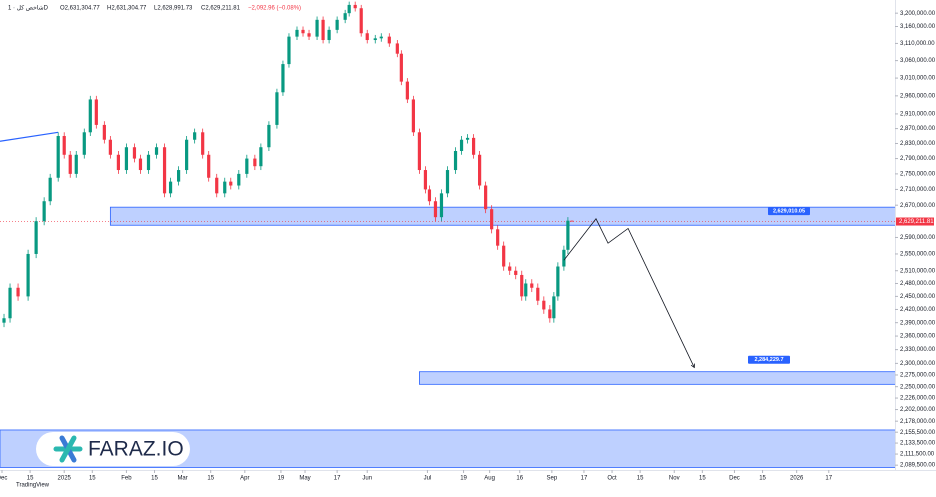 Image resolution: width=936 pixels, height=497 pixels. What do you see at coordinates (918, 444) in the screenshot?
I see `y-tick-label: 2,133,500.00` at bounding box center [918, 444].